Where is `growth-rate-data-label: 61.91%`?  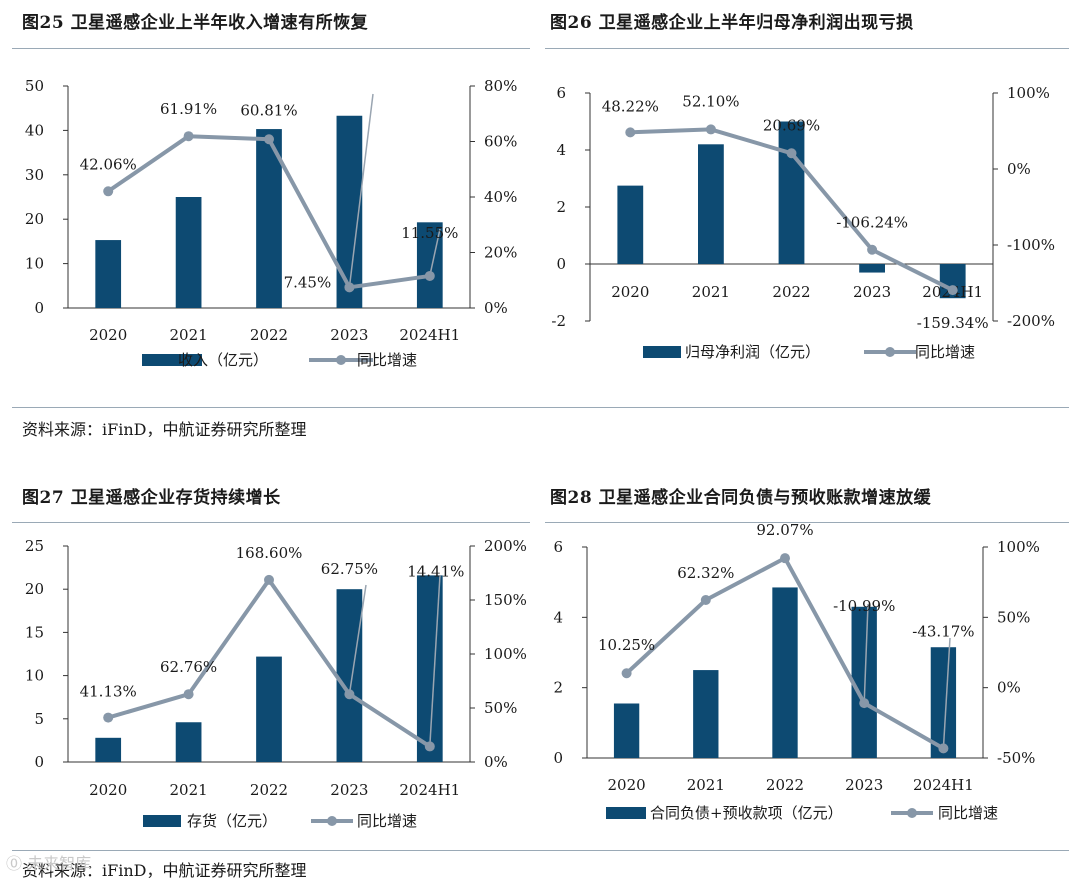 growth-rate-data-label: 61.91% is located at coordinates (188, 109).